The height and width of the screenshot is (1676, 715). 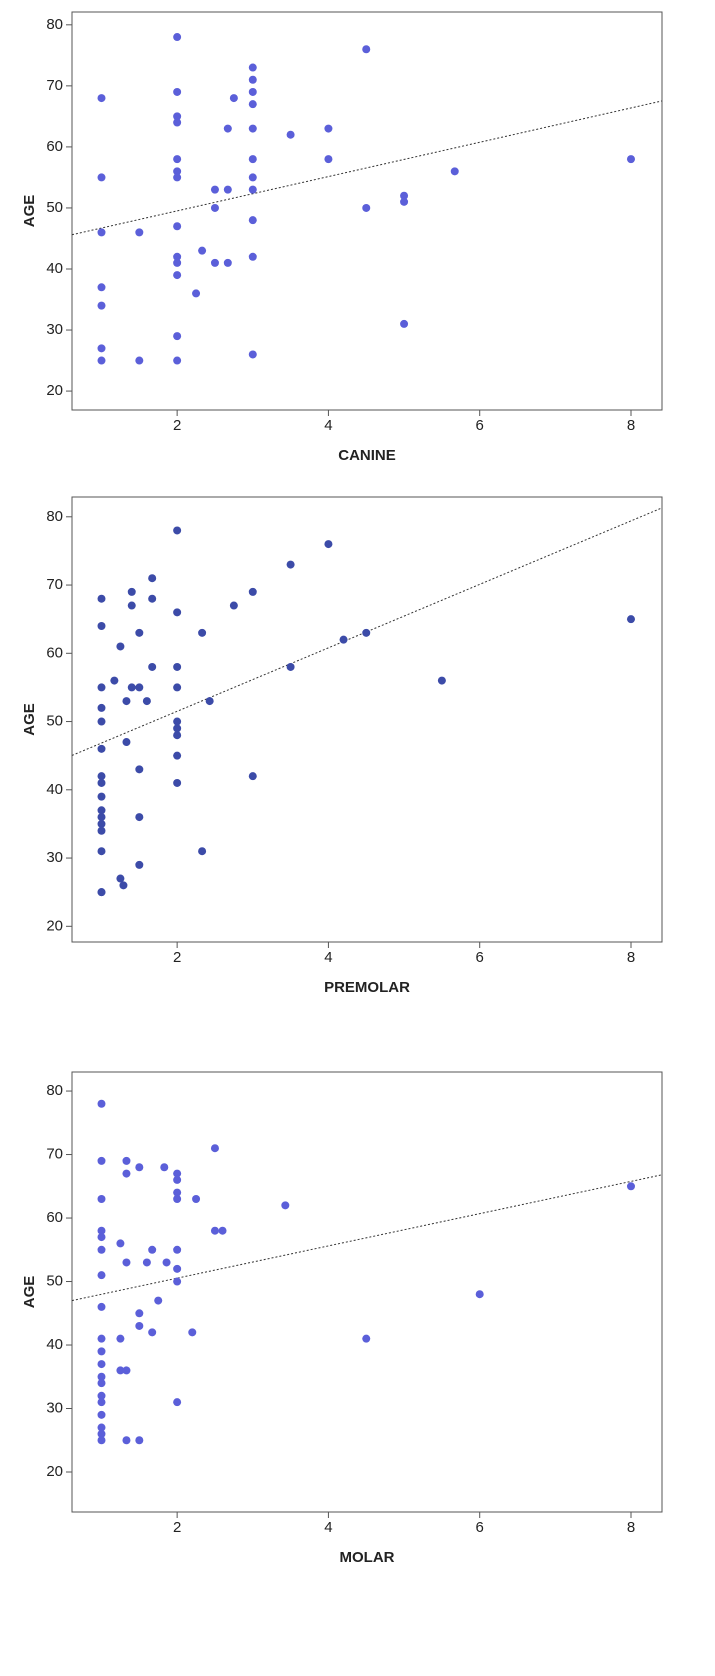 I want to click on y-tick-label: 30, so click(x=54, y=329).